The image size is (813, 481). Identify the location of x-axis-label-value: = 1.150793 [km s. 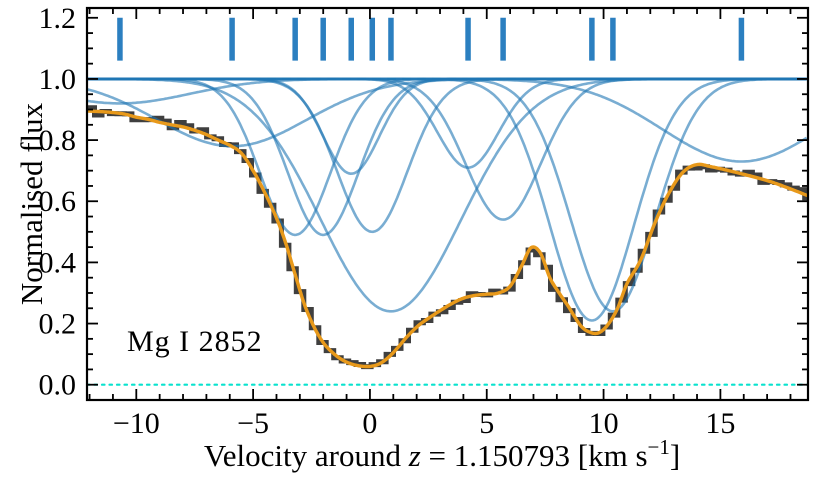
(534, 455).